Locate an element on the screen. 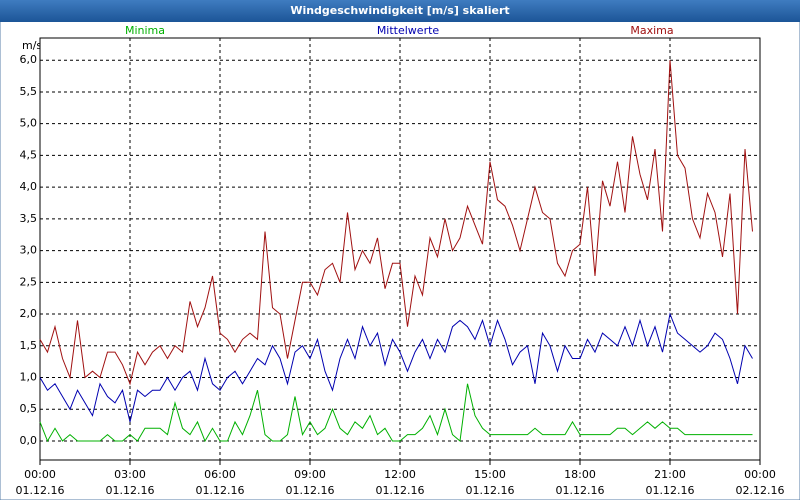  y-tick-label: 3,5 is located at coordinates (29, 218).